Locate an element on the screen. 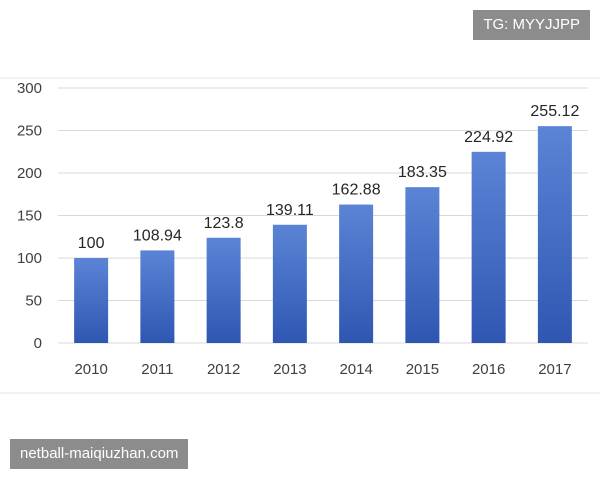  bar-2016 is located at coordinates (488, 247).